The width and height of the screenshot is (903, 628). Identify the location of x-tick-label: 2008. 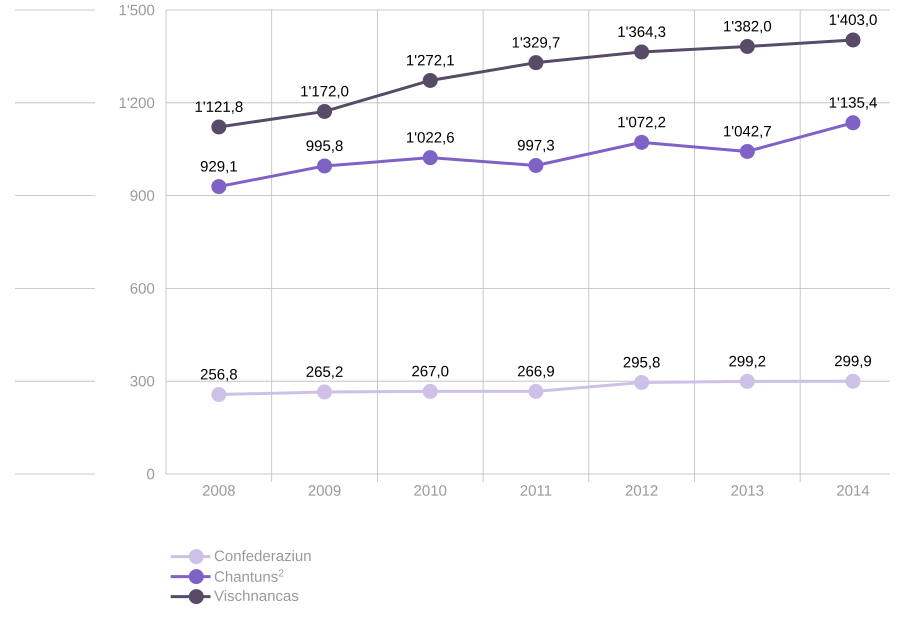
(218, 490).